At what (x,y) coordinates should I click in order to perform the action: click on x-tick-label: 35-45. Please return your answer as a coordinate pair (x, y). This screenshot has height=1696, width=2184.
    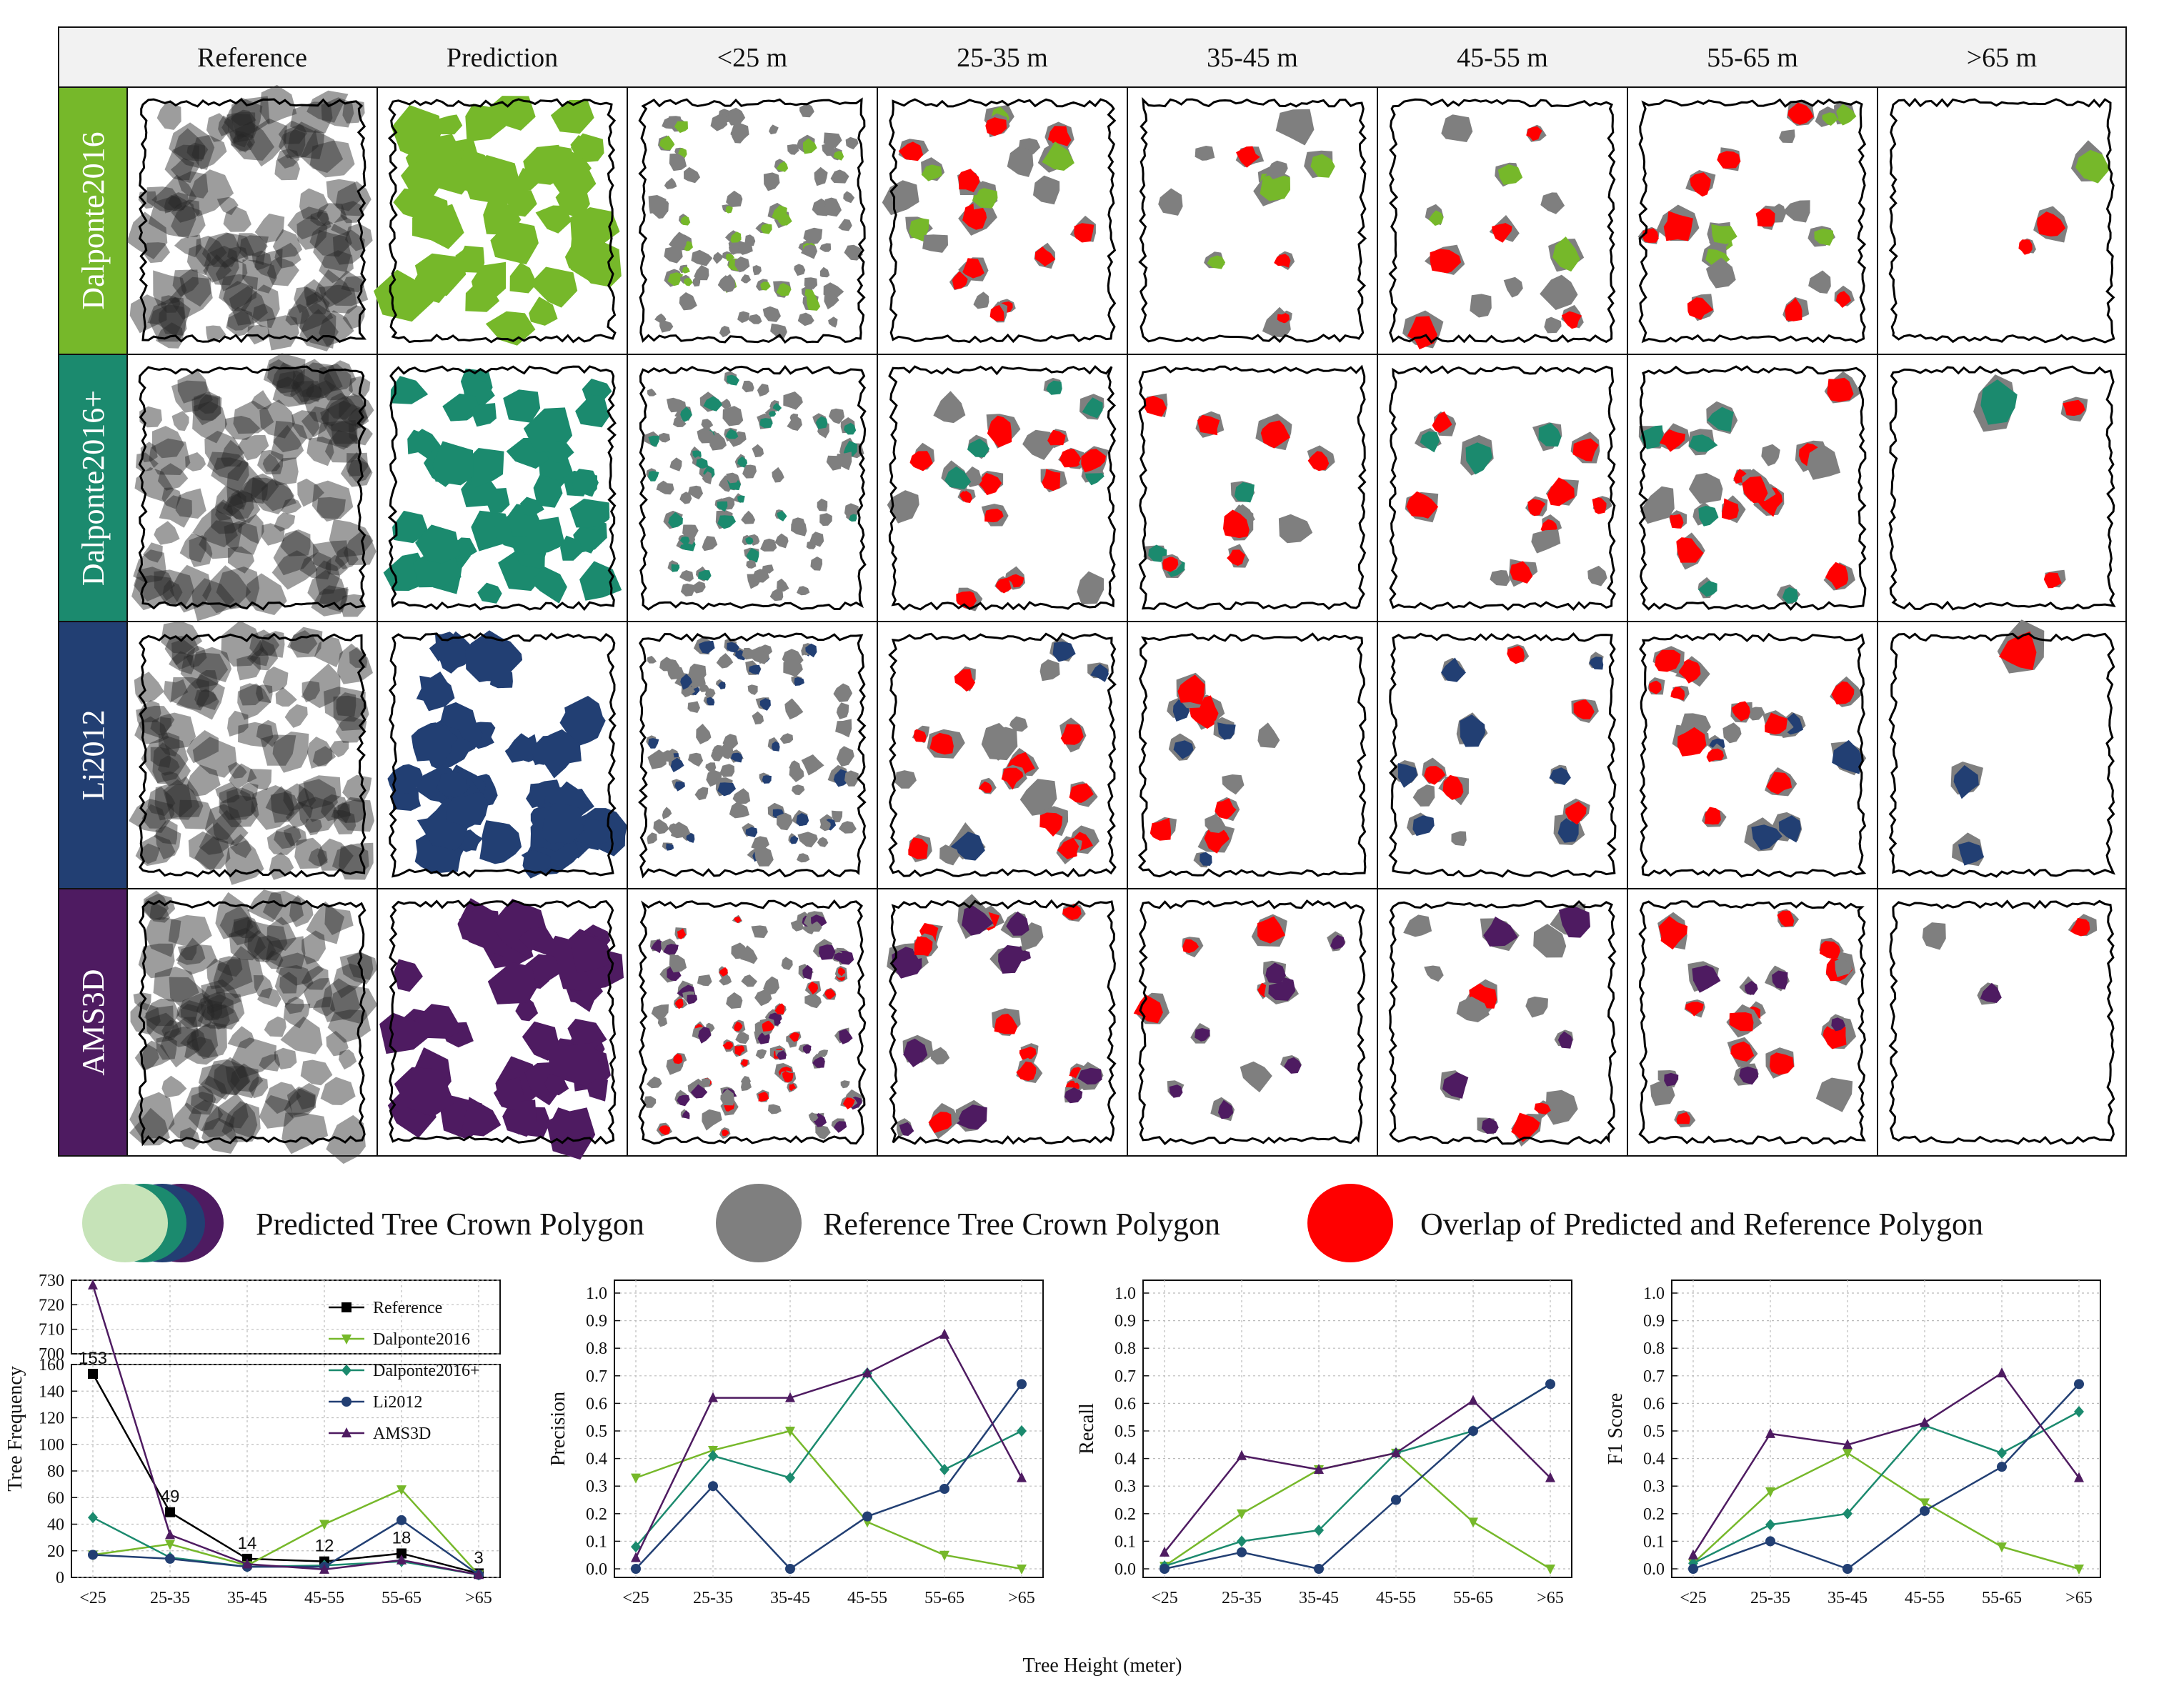
    Looking at the image, I should click on (247, 1598).